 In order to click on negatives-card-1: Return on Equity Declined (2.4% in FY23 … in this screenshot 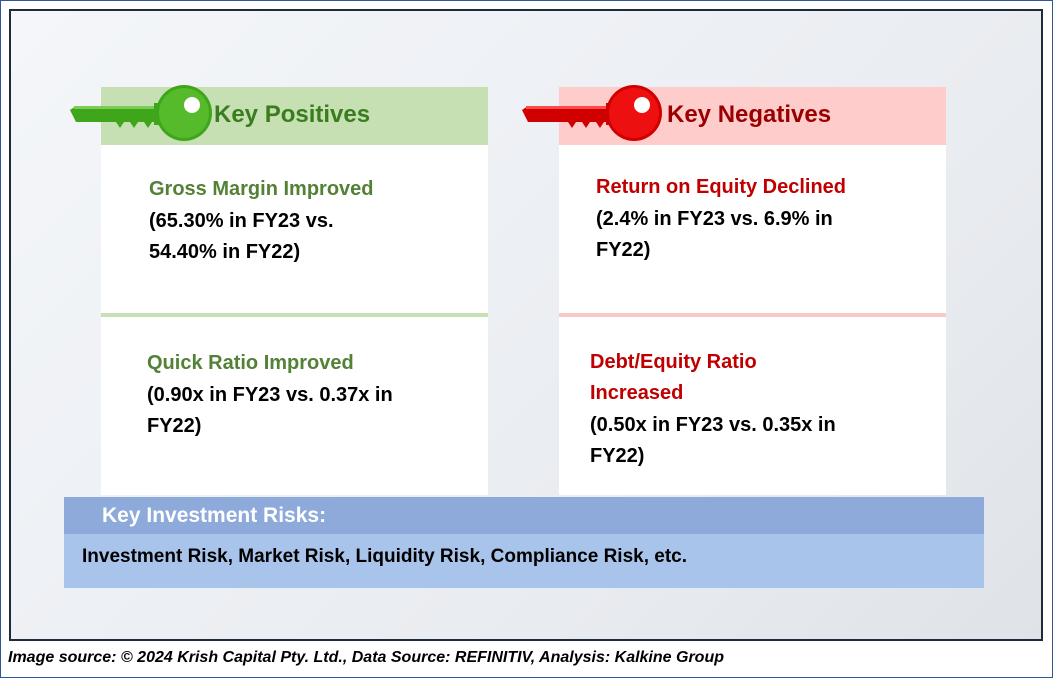, I will do `click(752, 229)`.